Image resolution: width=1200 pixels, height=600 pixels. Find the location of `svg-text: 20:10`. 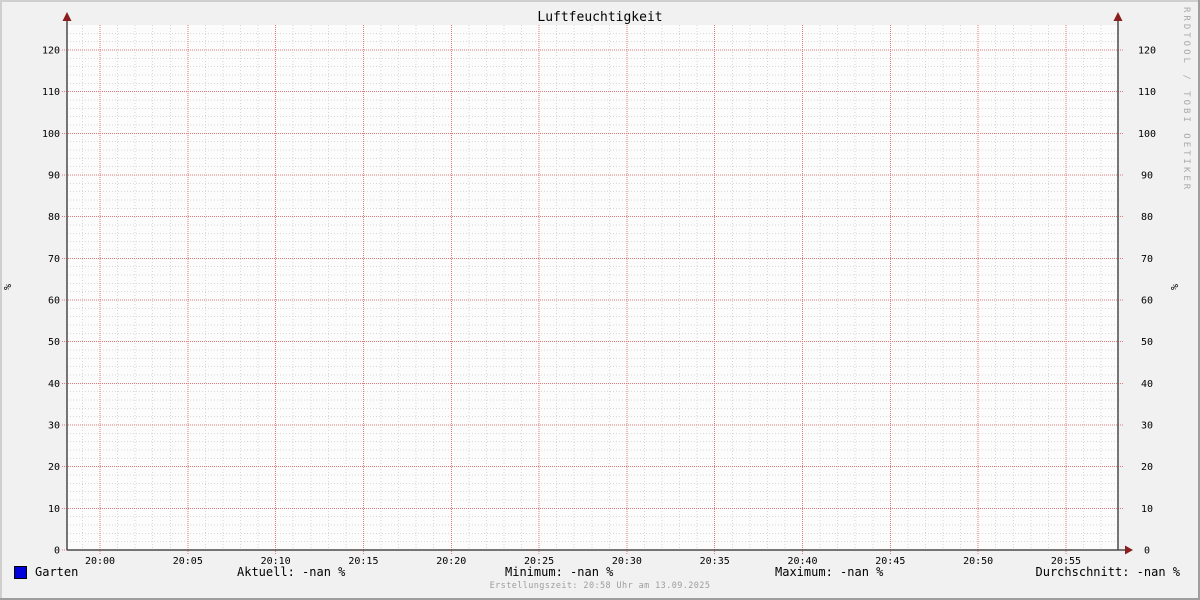

svg-text: 20:10 is located at coordinates (276, 561).